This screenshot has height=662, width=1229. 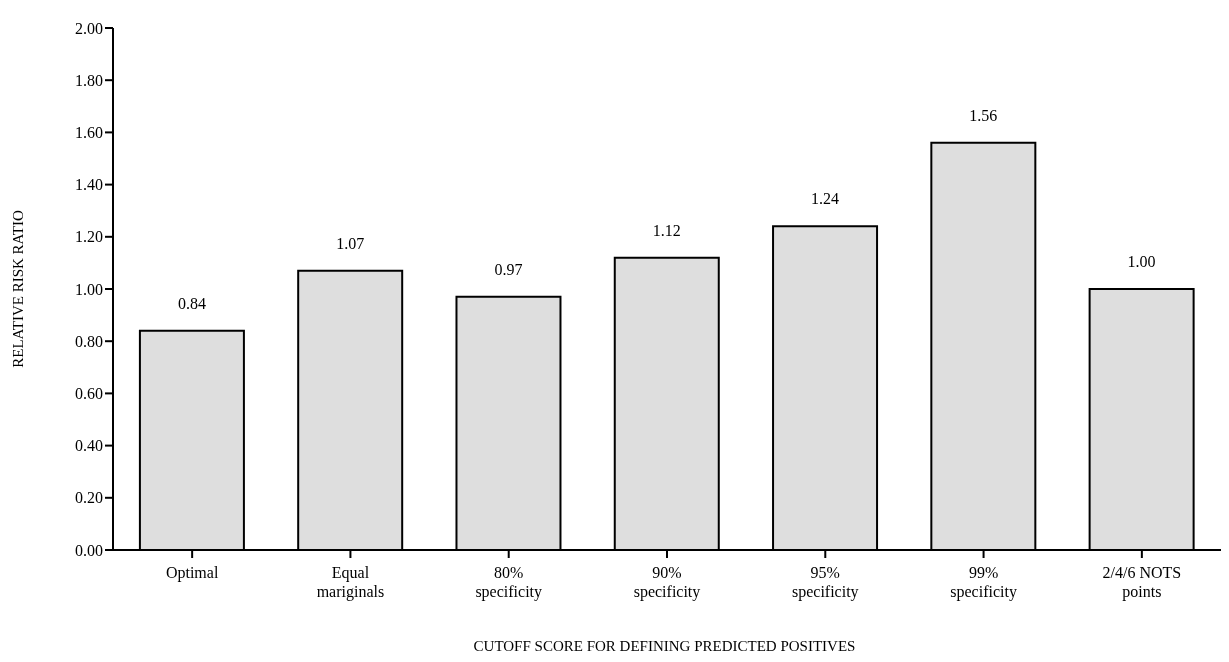 I want to click on x-tick-label: 99% specificity, so click(x=983, y=582).